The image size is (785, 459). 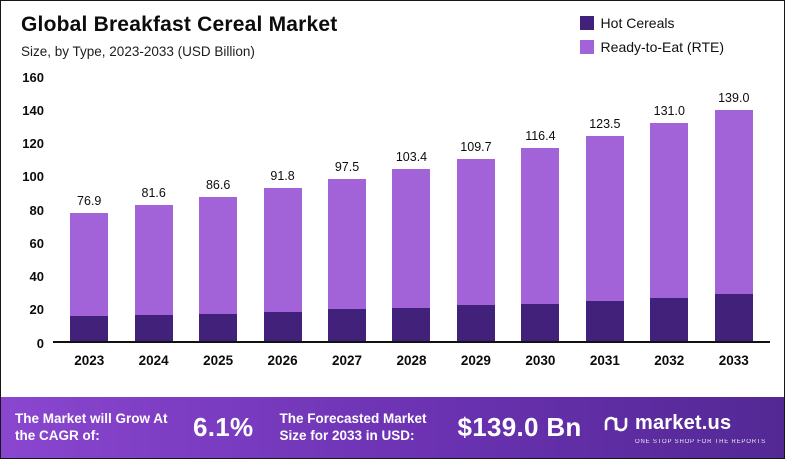 I want to click on x-axis-label: 2026, so click(x=282, y=360).